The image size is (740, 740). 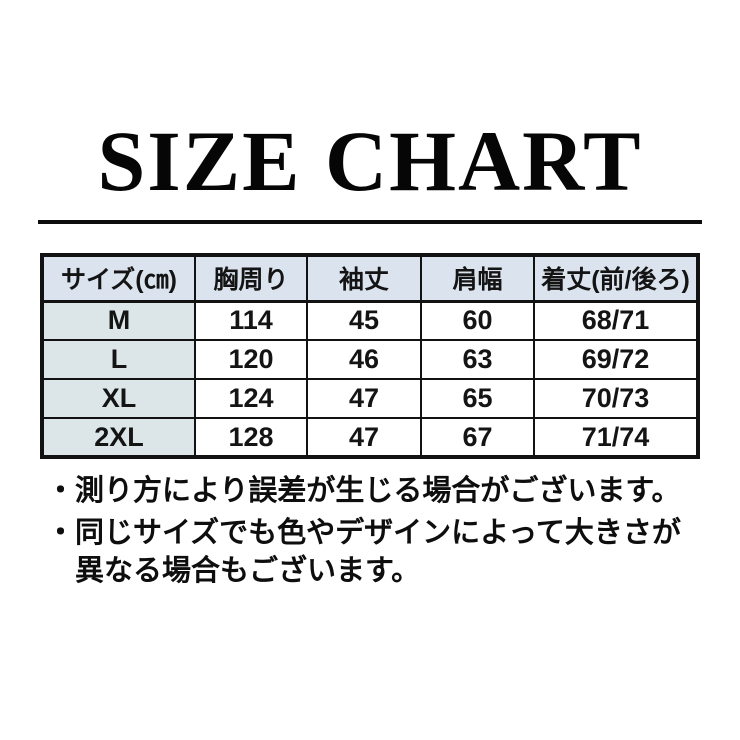 I want to click on table-row-xl: XL 124 47 65 70/73, so click(x=370, y=398).